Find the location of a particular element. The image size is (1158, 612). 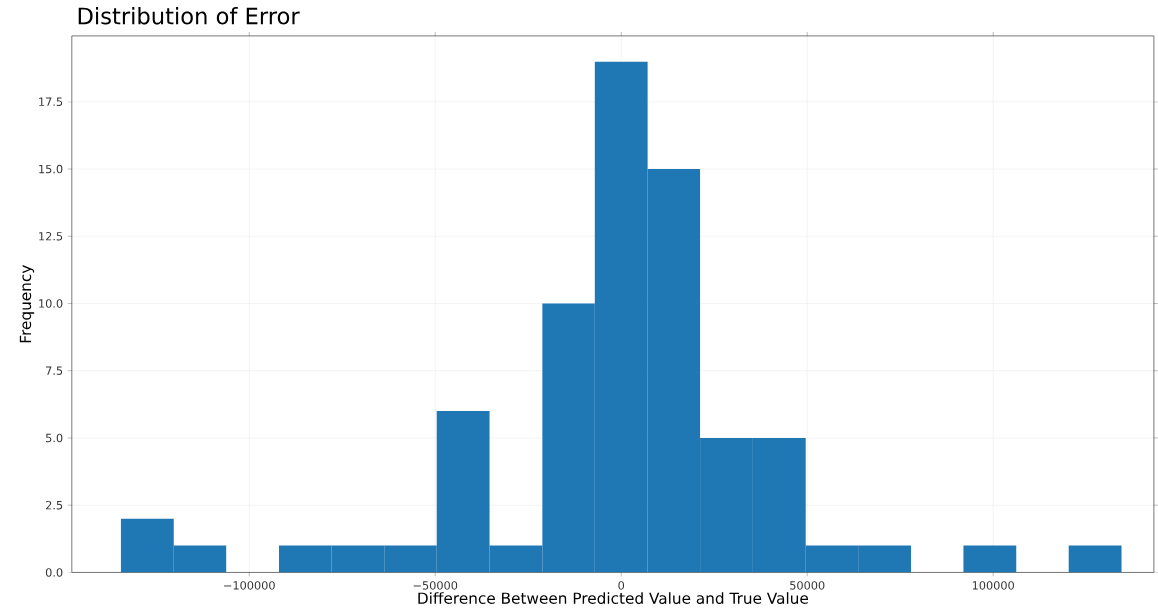

x-tick-label: 0 is located at coordinates (621, 585).